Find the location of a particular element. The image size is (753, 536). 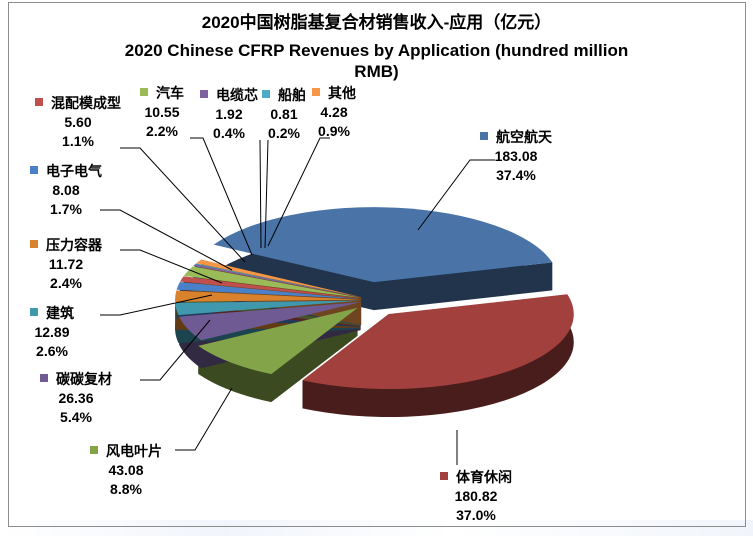

slice-name: 压力容器 is located at coordinates (74, 245).